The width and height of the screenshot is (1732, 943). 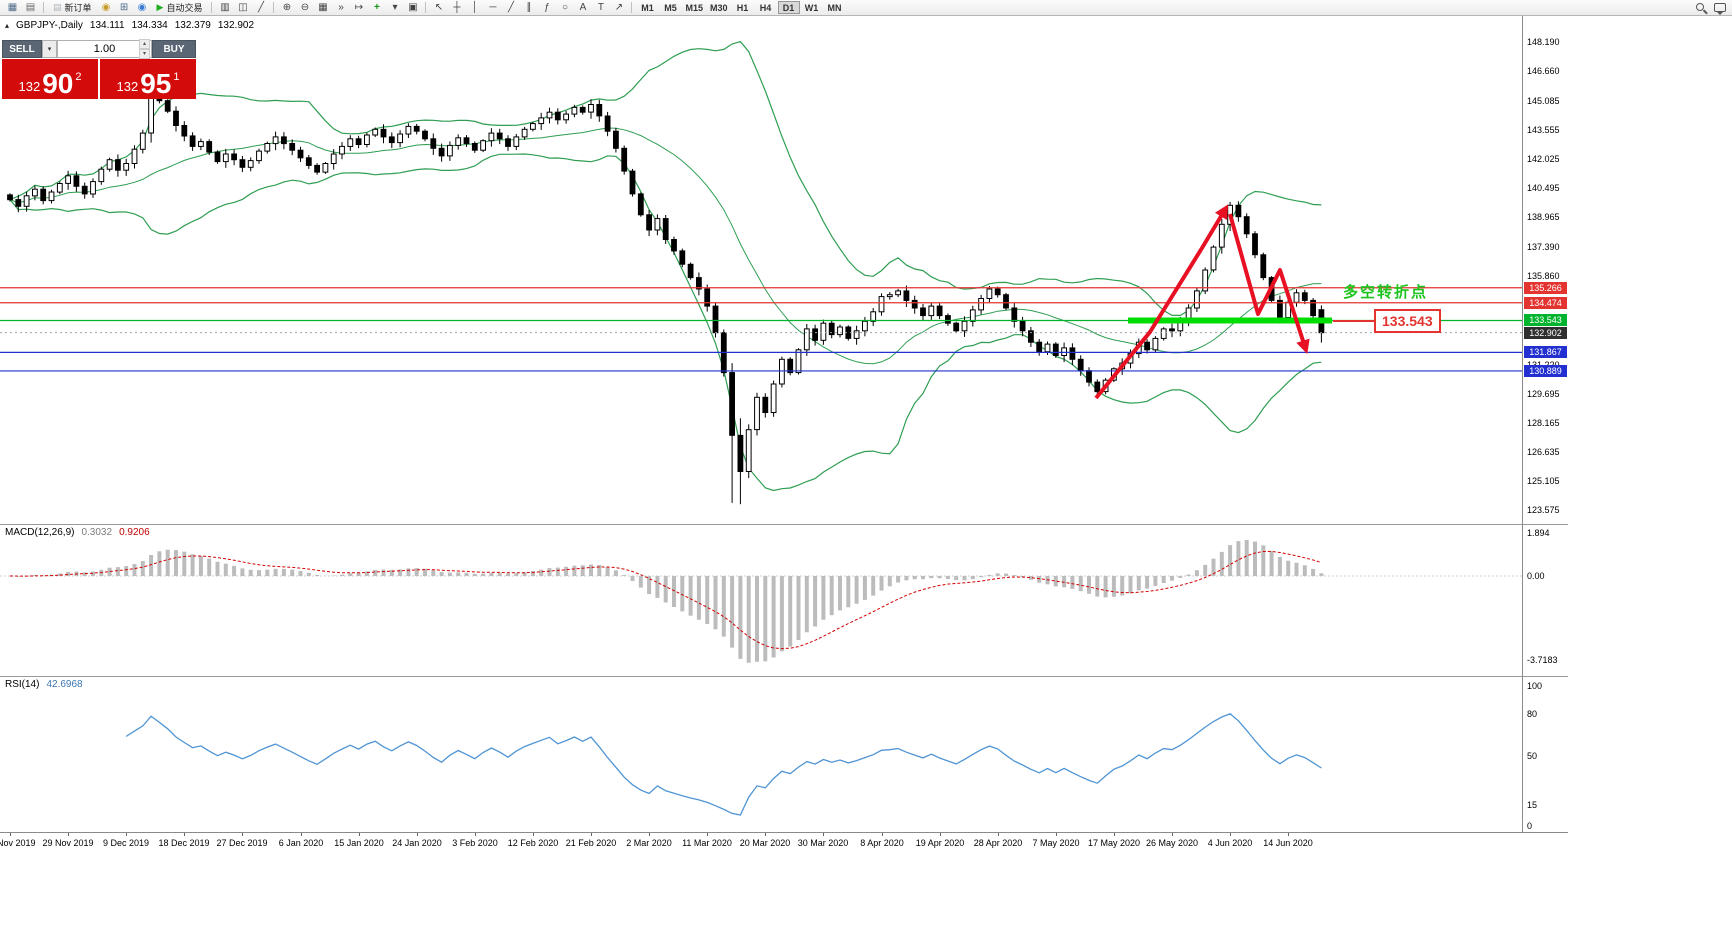 What do you see at coordinates (439, 7) in the screenshot?
I see `cursor-icon: ↖` at bounding box center [439, 7].